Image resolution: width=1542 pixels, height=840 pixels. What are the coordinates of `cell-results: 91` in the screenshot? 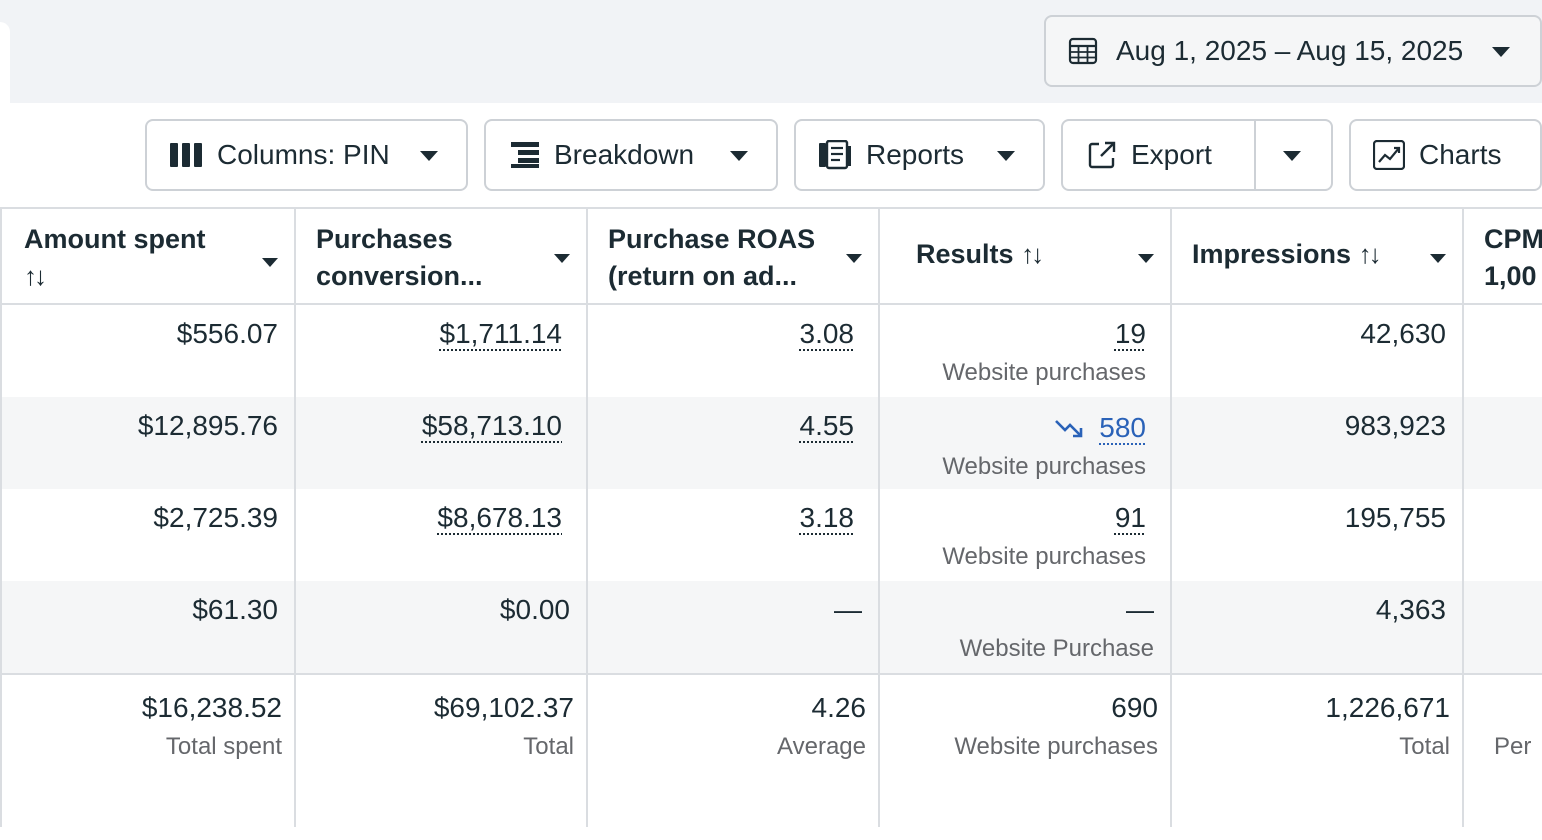 It's located at (1130, 517).